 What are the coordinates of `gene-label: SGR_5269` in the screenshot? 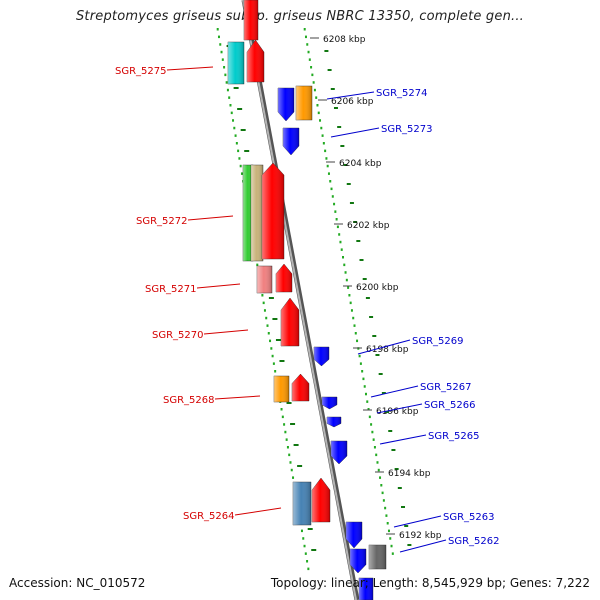 It's located at (438, 341).